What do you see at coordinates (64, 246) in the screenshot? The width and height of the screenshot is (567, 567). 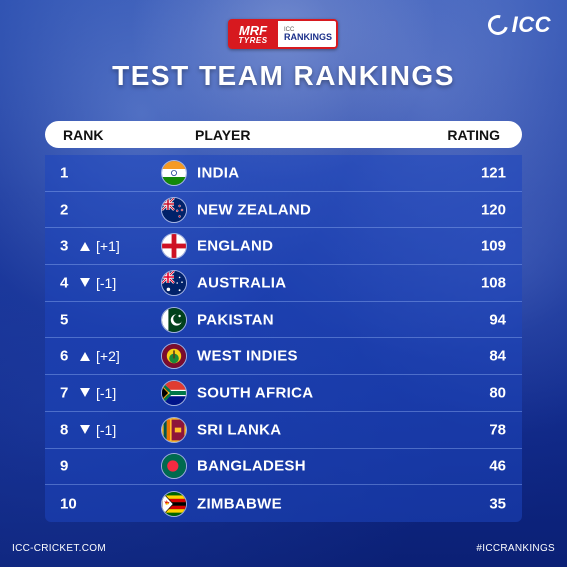 I see `rank-cell: 3` at bounding box center [64, 246].